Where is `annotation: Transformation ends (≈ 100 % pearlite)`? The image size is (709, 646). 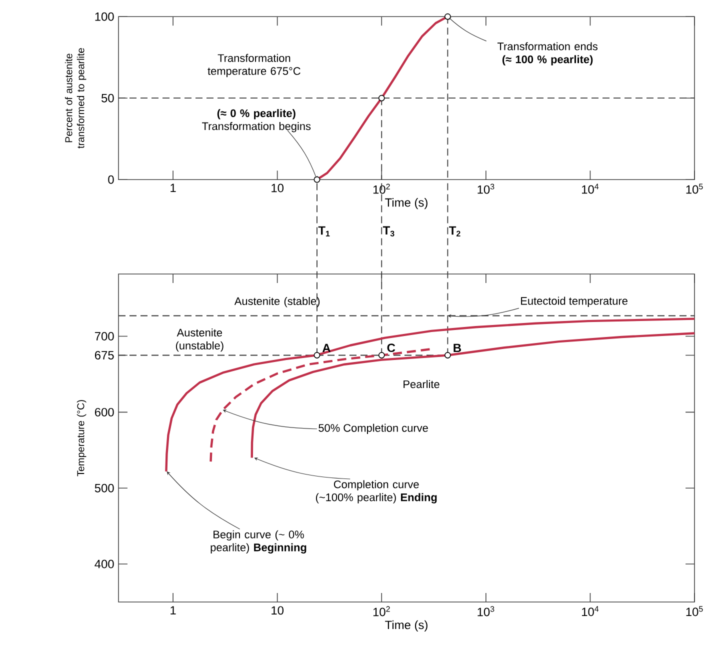
annotation: Transformation ends (≈ 100 % pearlite) is located at coordinates (547, 54).